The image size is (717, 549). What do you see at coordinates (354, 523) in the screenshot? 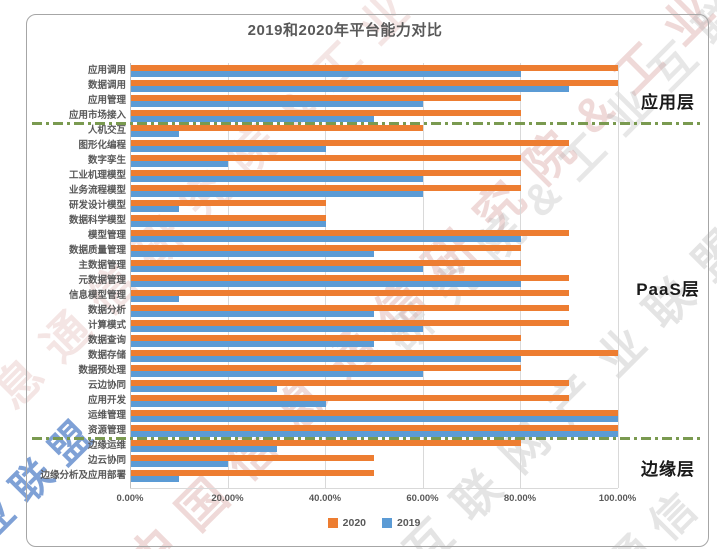
I see `legend-label: 2020` at bounding box center [354, 523].